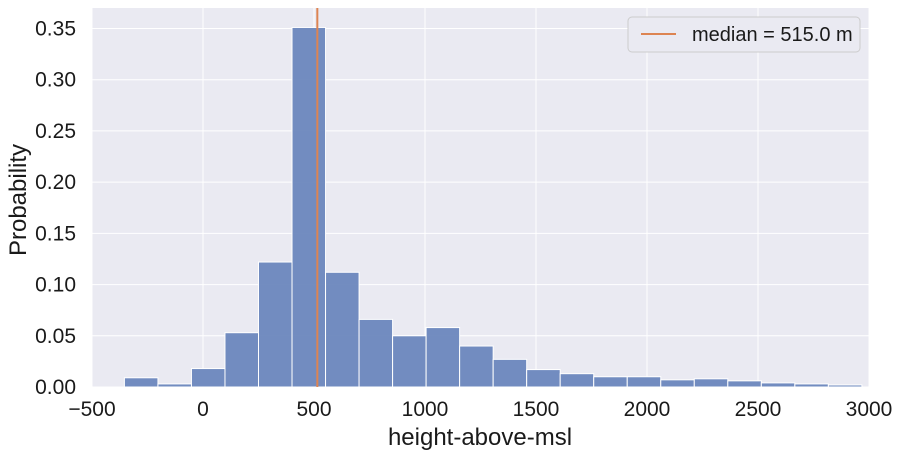 The width and height of the screenshot is (901, 453). What do you see at coordinates (480, 437) in the screenshot?
I see `x-axis-label: height-above-msl` at bounding box center [480, 437].